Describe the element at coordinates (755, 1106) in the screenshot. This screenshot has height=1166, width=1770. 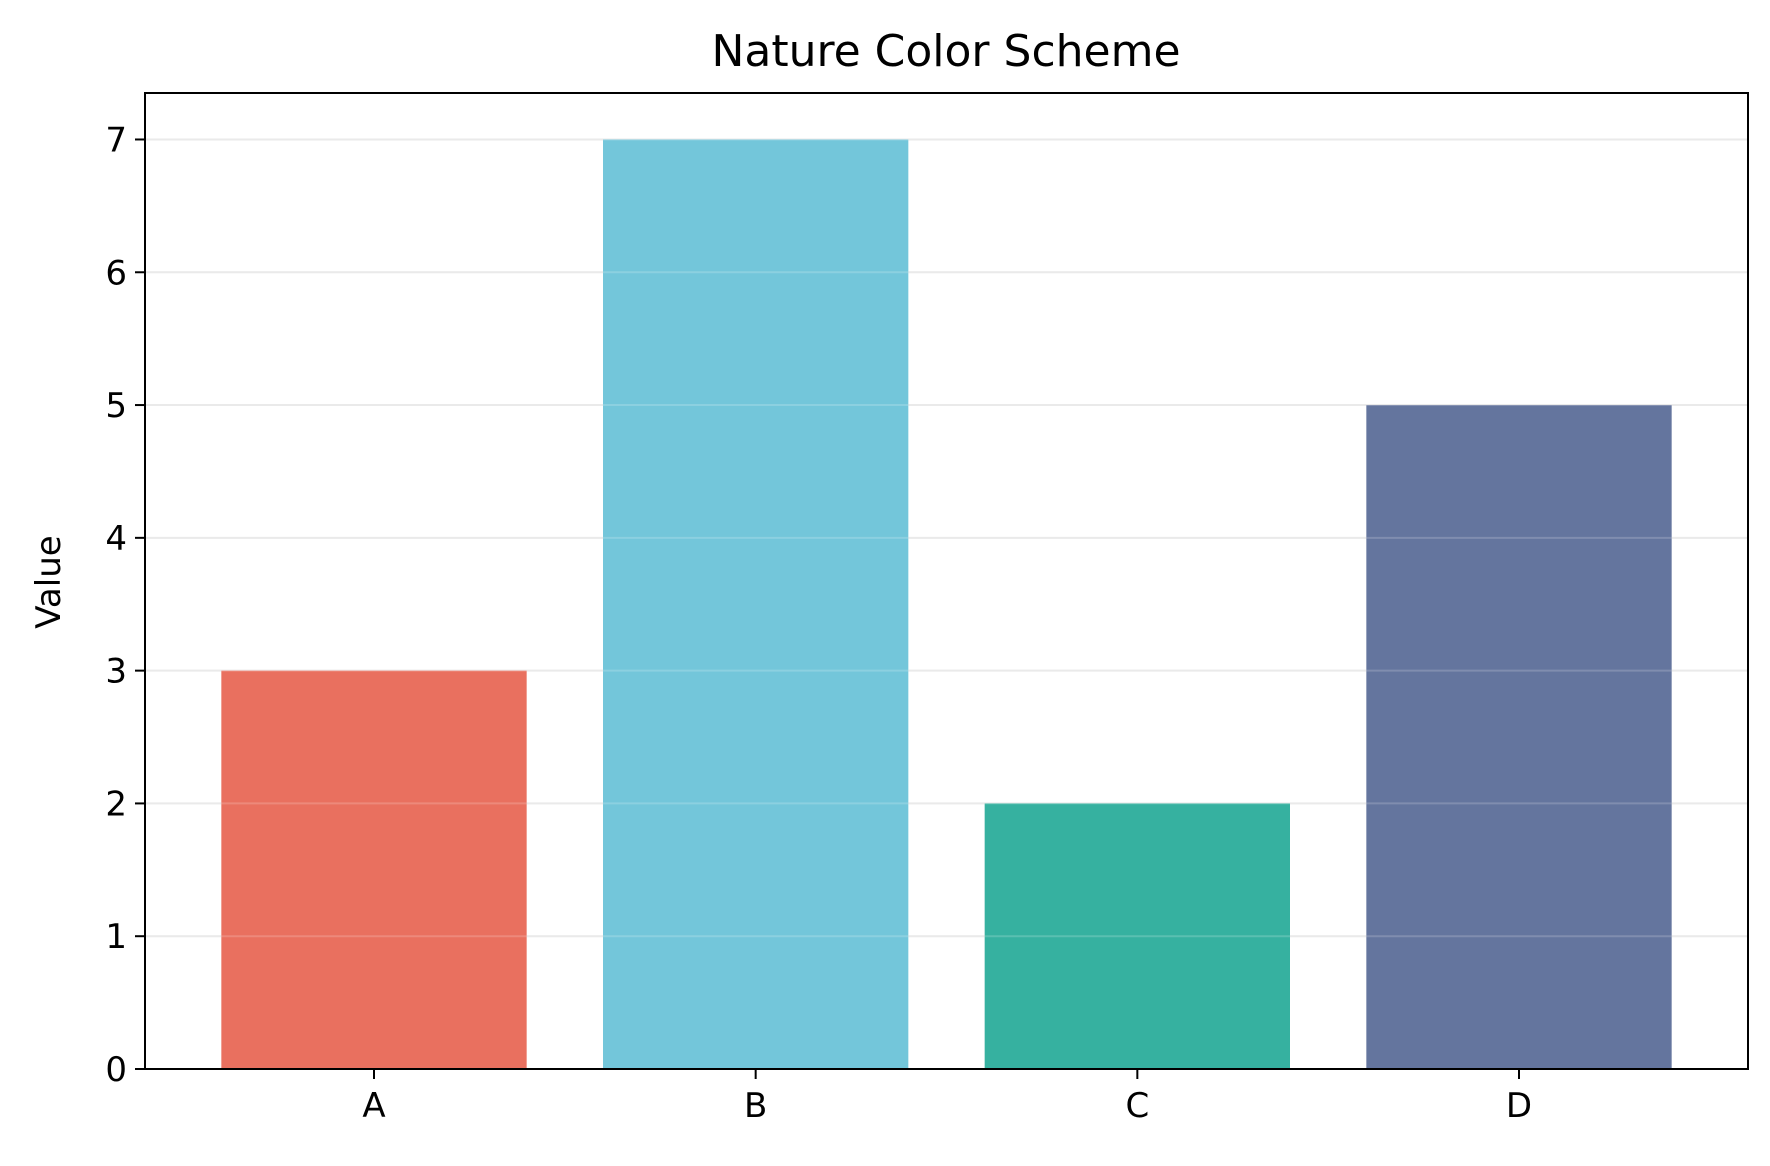
I see `x-tick-label-B: B` at that location.